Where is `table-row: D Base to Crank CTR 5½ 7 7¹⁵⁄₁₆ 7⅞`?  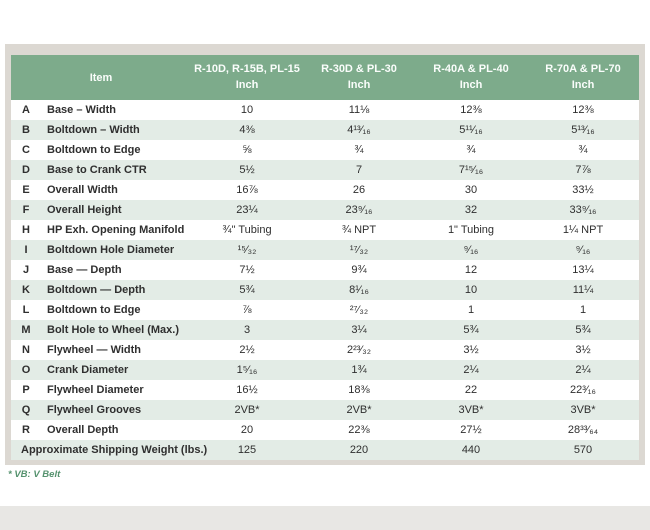
table-row: D Base to Crank CTR 5½ 7 7¹⁵⁄₁₆ 7⅞ is located at coordinates (325, 170).